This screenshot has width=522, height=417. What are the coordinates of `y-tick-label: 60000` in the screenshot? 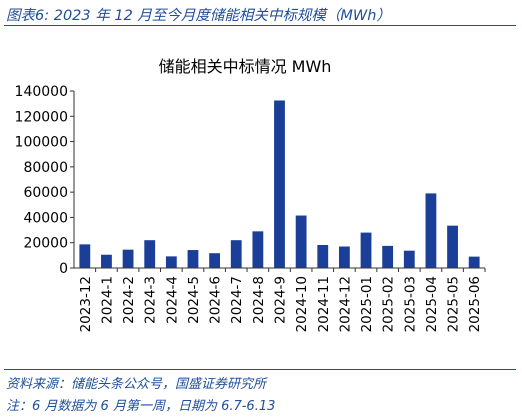 It's located at (45, 193).